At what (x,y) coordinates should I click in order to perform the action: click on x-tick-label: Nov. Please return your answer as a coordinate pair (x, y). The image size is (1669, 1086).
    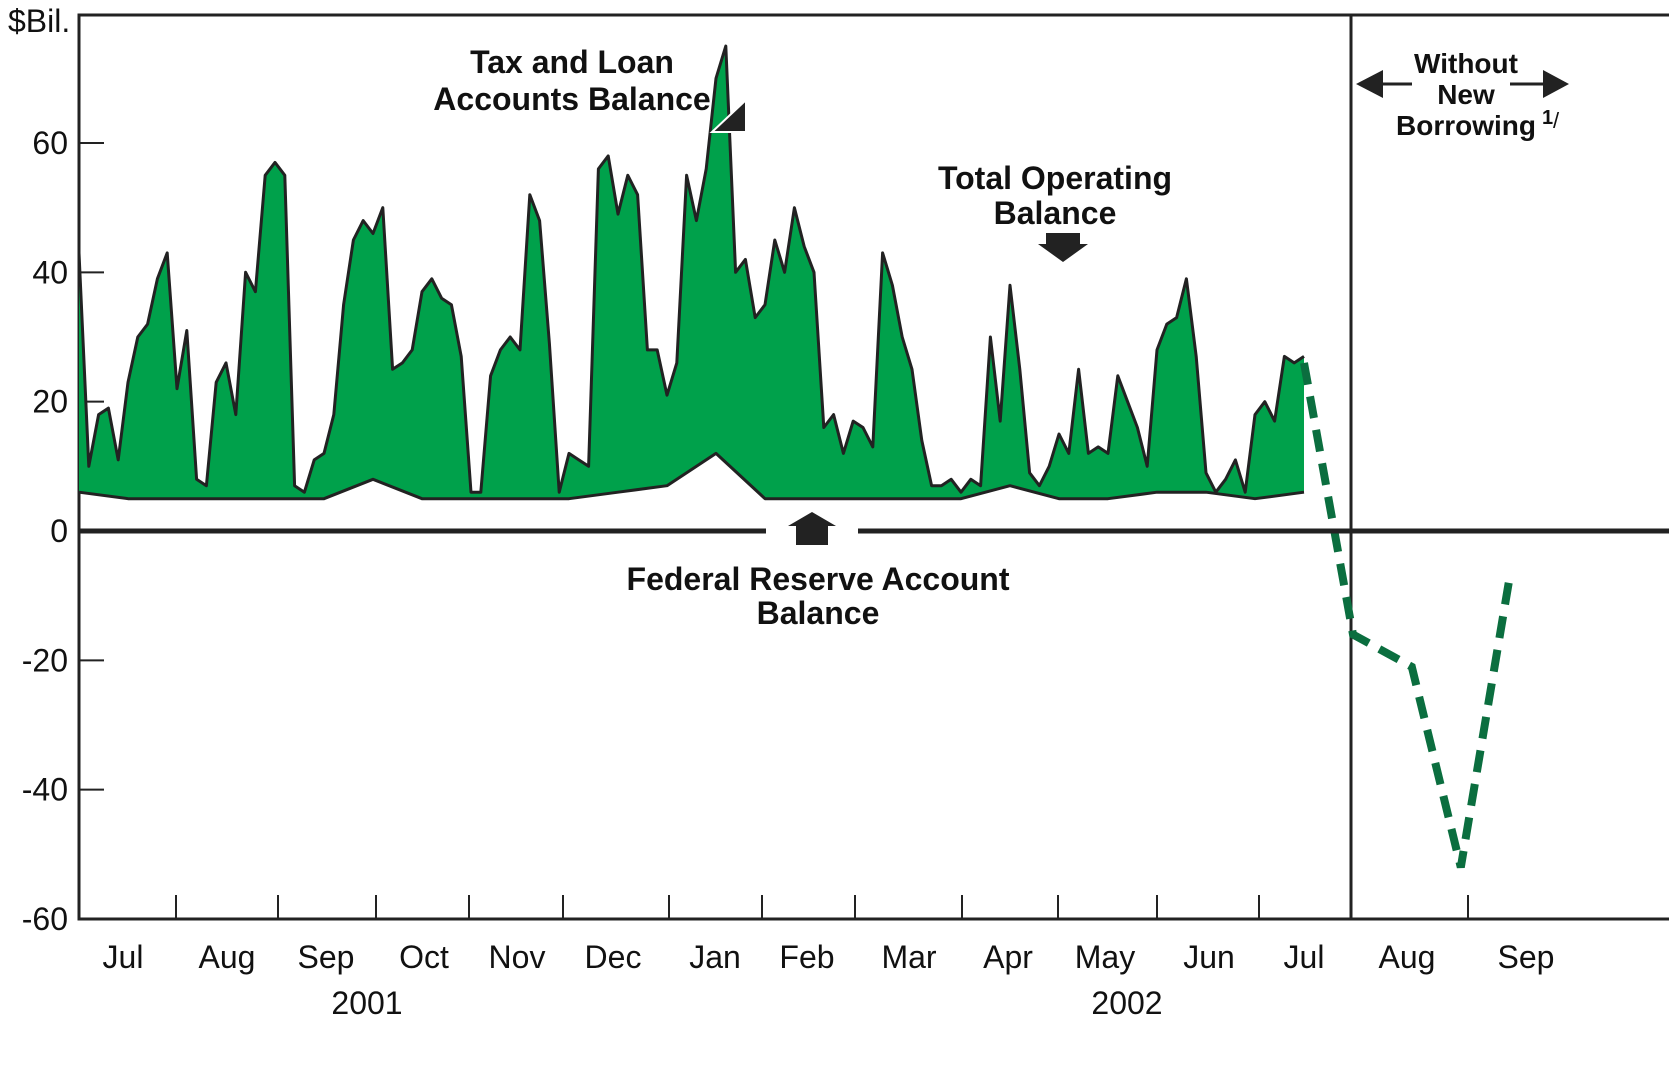
    Looking at the image, I should click on (517, 957).